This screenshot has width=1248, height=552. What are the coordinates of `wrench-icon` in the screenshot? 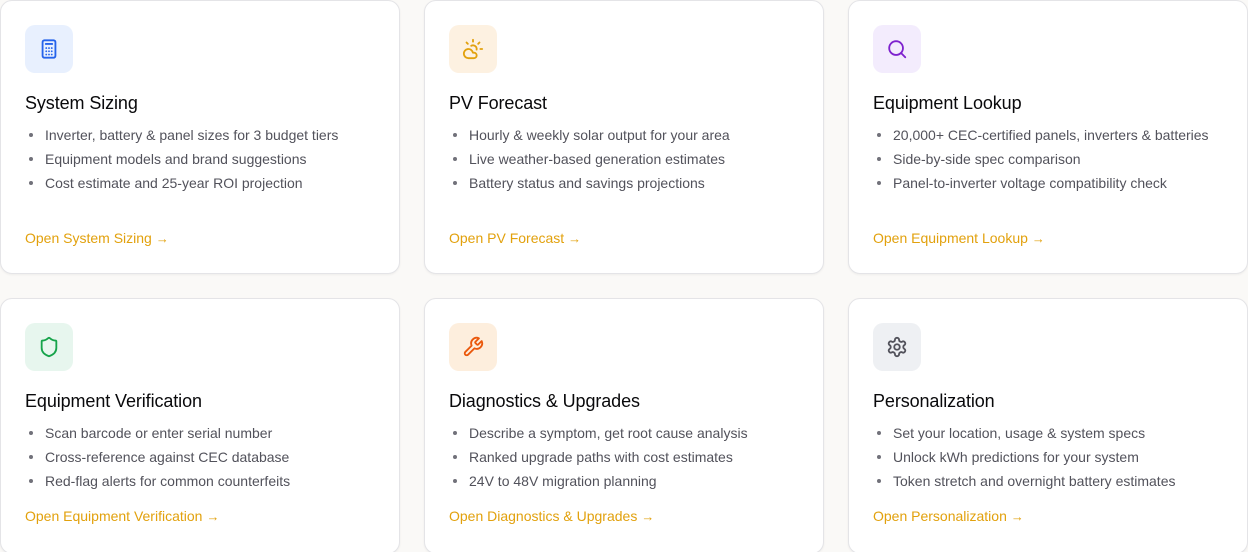 It's located at (473, 346).